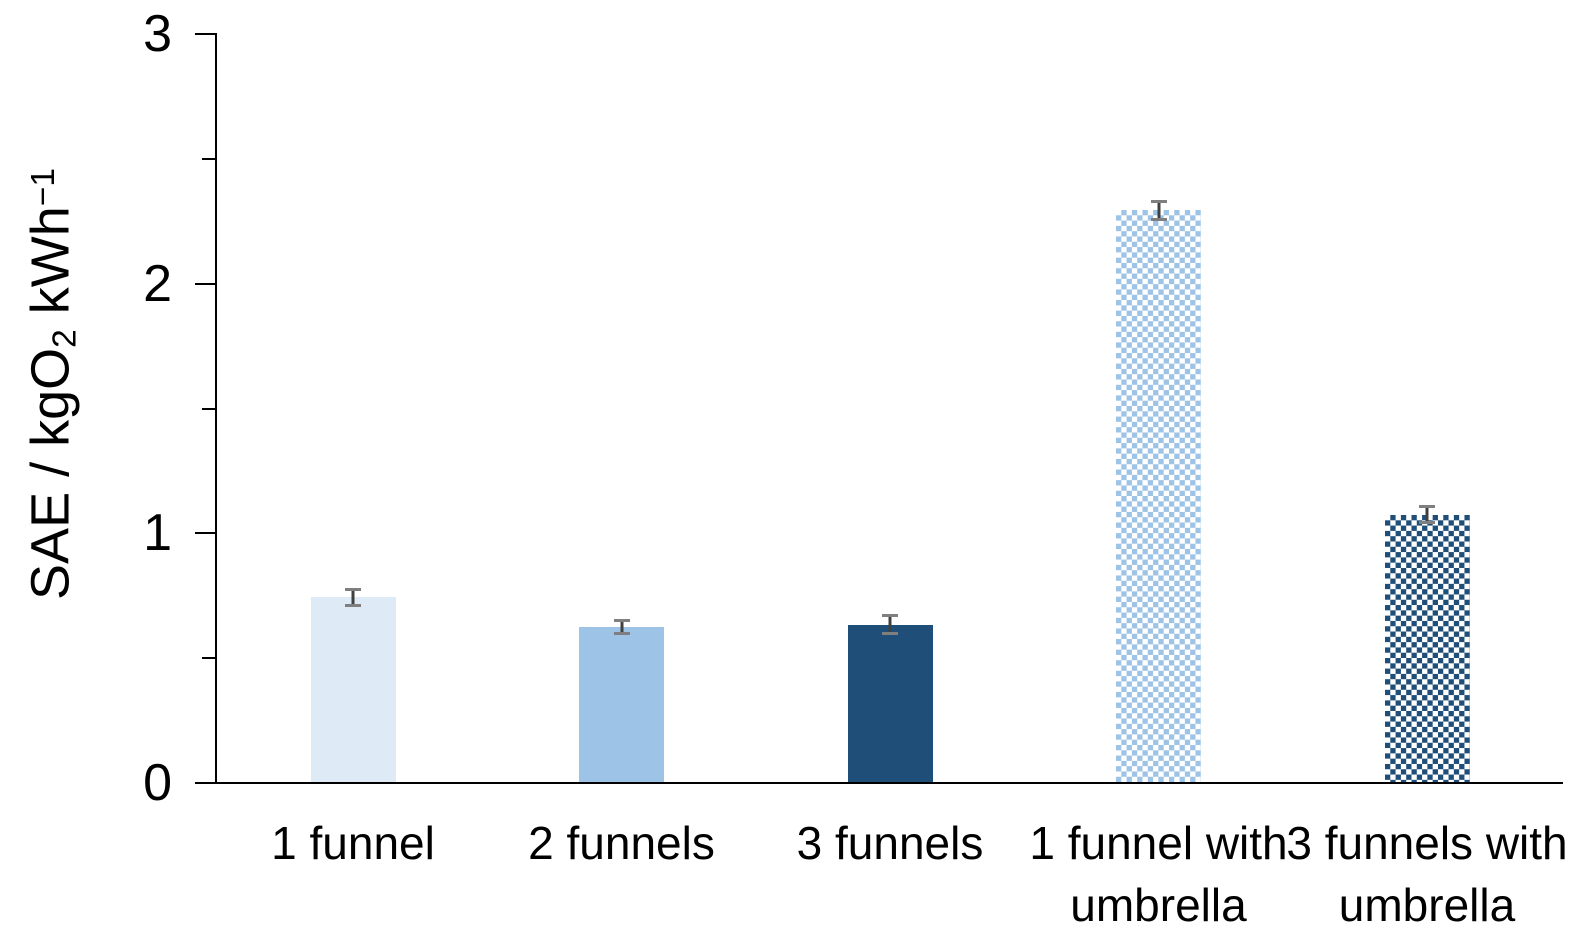  What do you see at coordinates (157, 283) in the screenshot?
I see `y-tick-label: 2` at bounding box center [157, 283].